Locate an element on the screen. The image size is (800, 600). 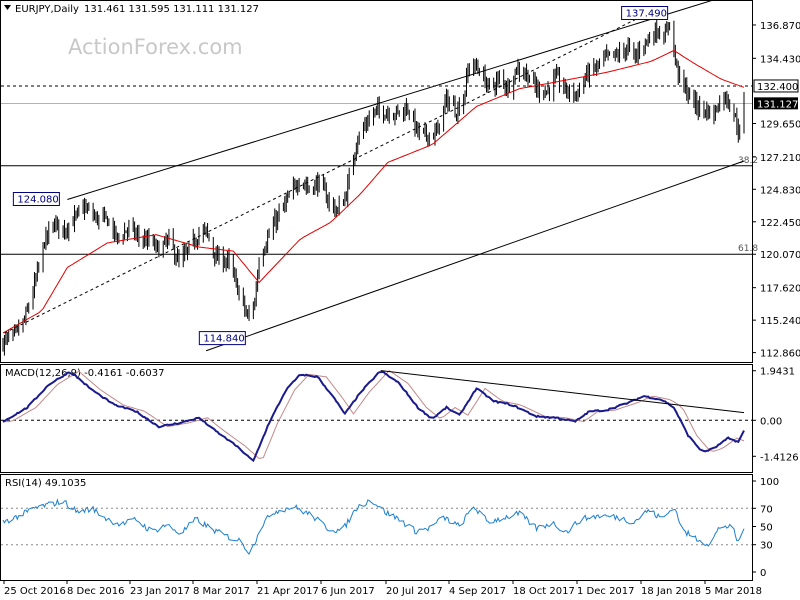
fibo-level-label: 38.2 is located at coordinates (748, 161).